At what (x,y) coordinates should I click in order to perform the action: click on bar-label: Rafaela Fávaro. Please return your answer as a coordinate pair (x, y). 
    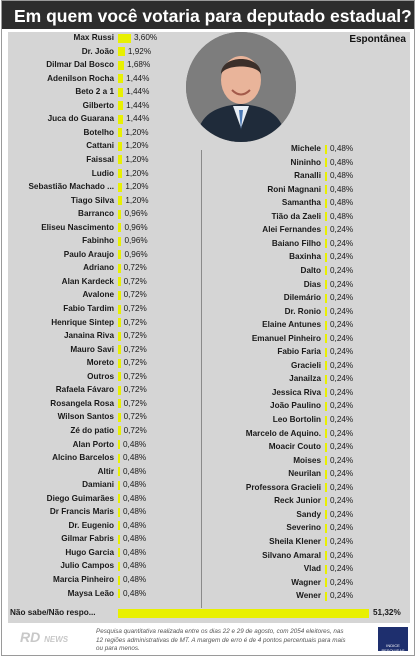
    Looking at the image, I should click on (84, 390).